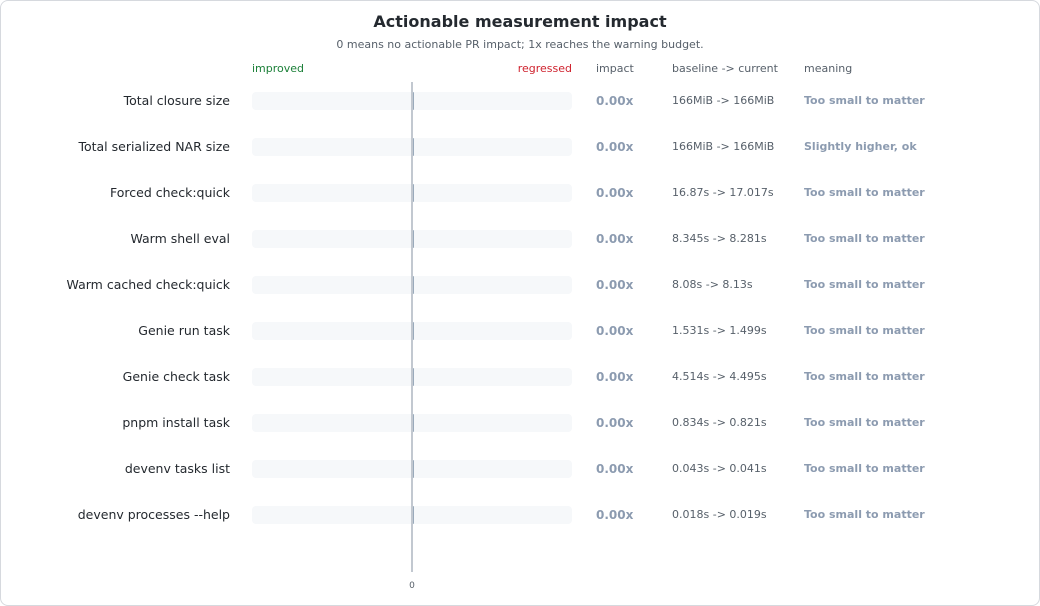  What do you see at coordinates (520, 21) in the screenshot?
I see `chart-title: Actionable measurement impact` at bounding box center [520, 21].